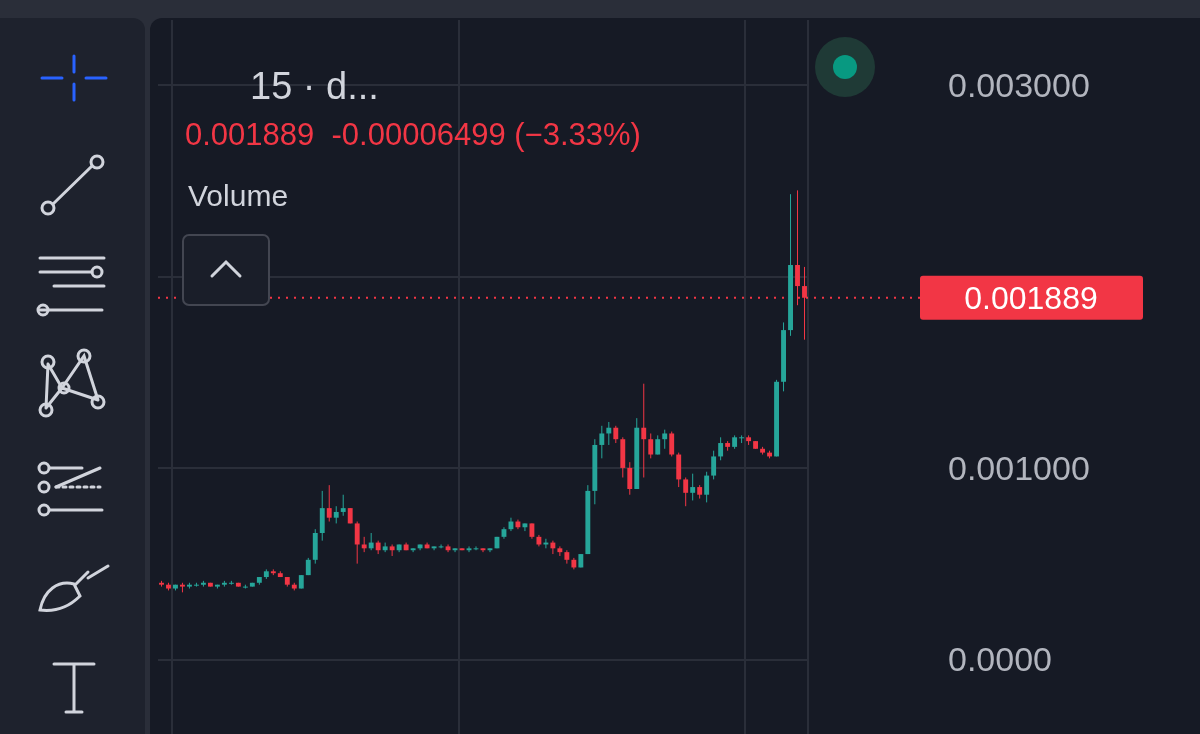  I want to click on y-tick-label: 0.003000, so click(1019, 85).